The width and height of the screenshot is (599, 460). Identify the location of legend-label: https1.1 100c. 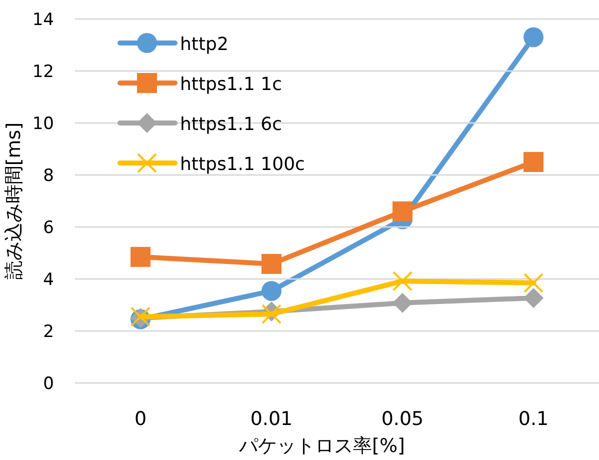
(242, 164).